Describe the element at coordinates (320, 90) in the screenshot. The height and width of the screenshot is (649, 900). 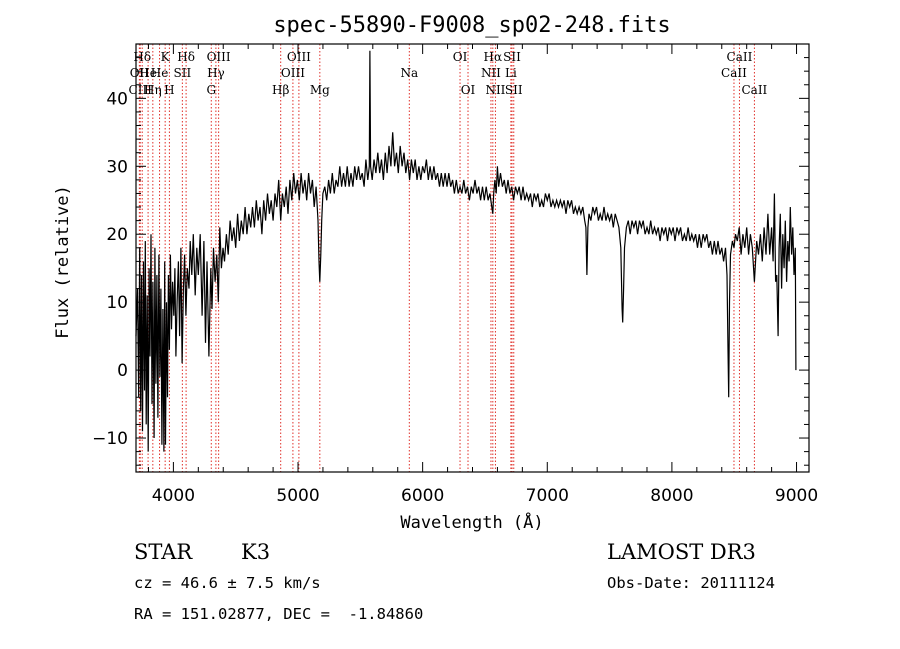
I see `line-label: Mg` at that location.